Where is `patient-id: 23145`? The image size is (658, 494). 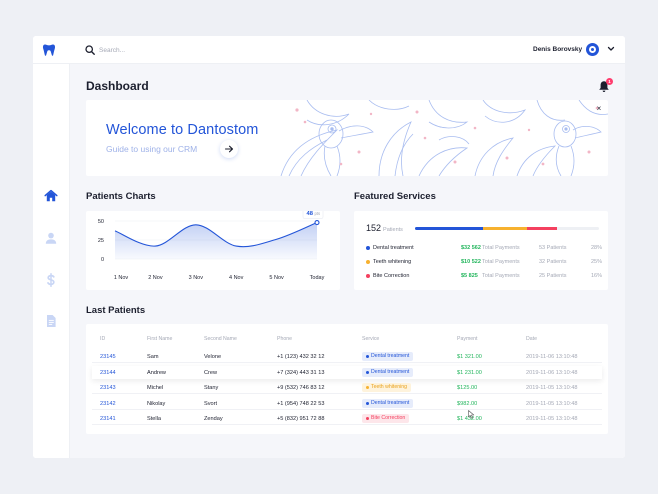 patient-id: 23145 is located at coordinates (108, 357).